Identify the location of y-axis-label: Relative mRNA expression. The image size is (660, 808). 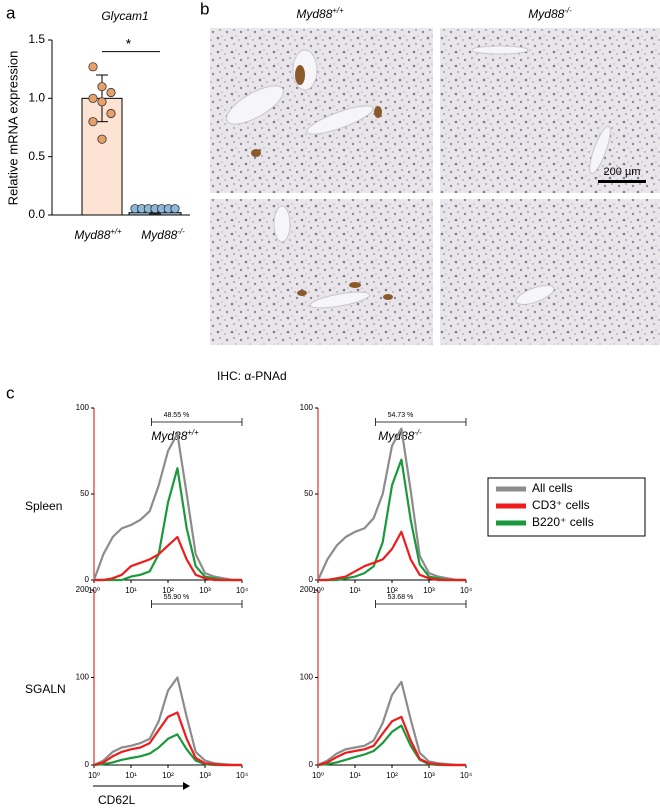
(12, 128).